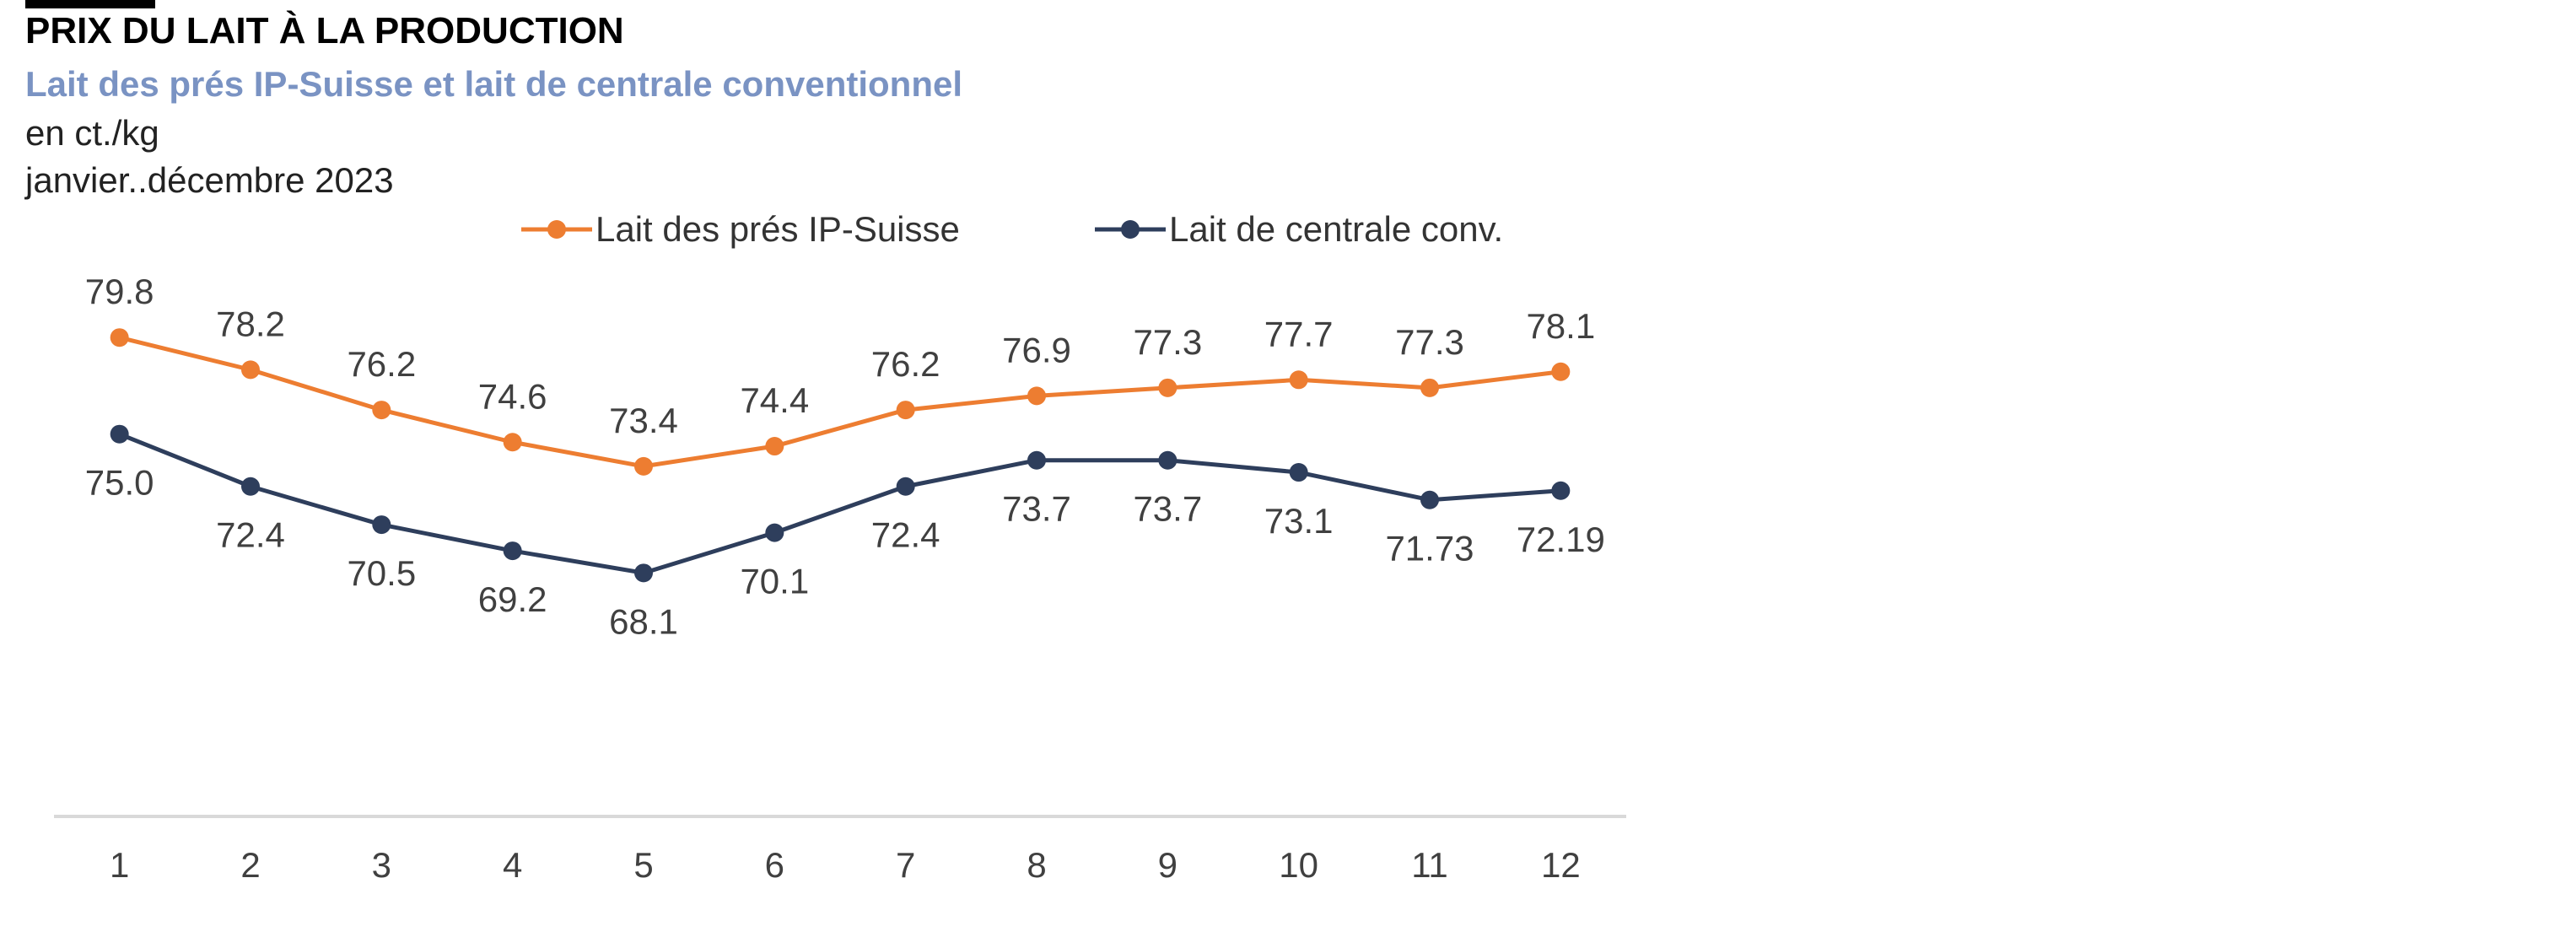  I want to click on chart-period: janvier..décembre 2023, so click(209, 180).